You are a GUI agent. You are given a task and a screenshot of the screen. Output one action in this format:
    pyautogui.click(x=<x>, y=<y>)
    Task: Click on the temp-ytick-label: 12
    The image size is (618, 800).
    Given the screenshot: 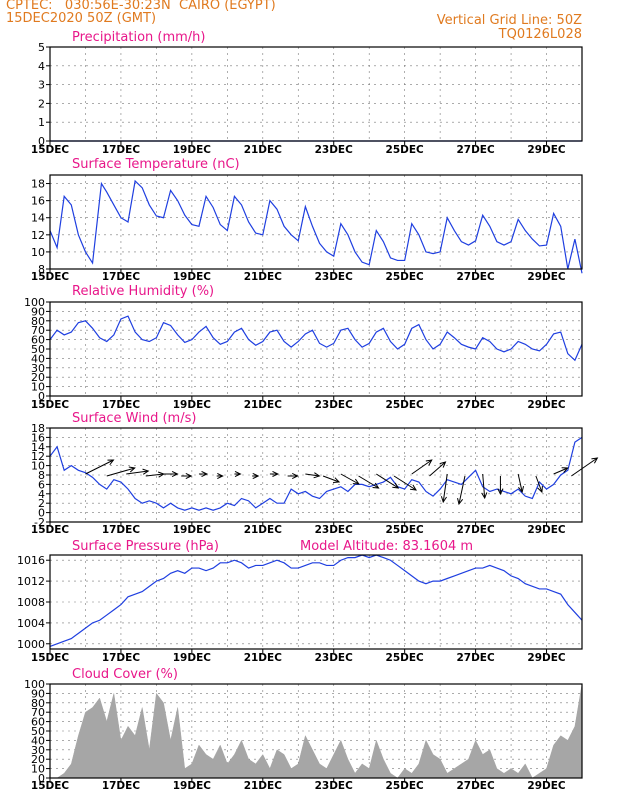 What is the action you would take?
    pyautogui.click(x=38, y=235)
    